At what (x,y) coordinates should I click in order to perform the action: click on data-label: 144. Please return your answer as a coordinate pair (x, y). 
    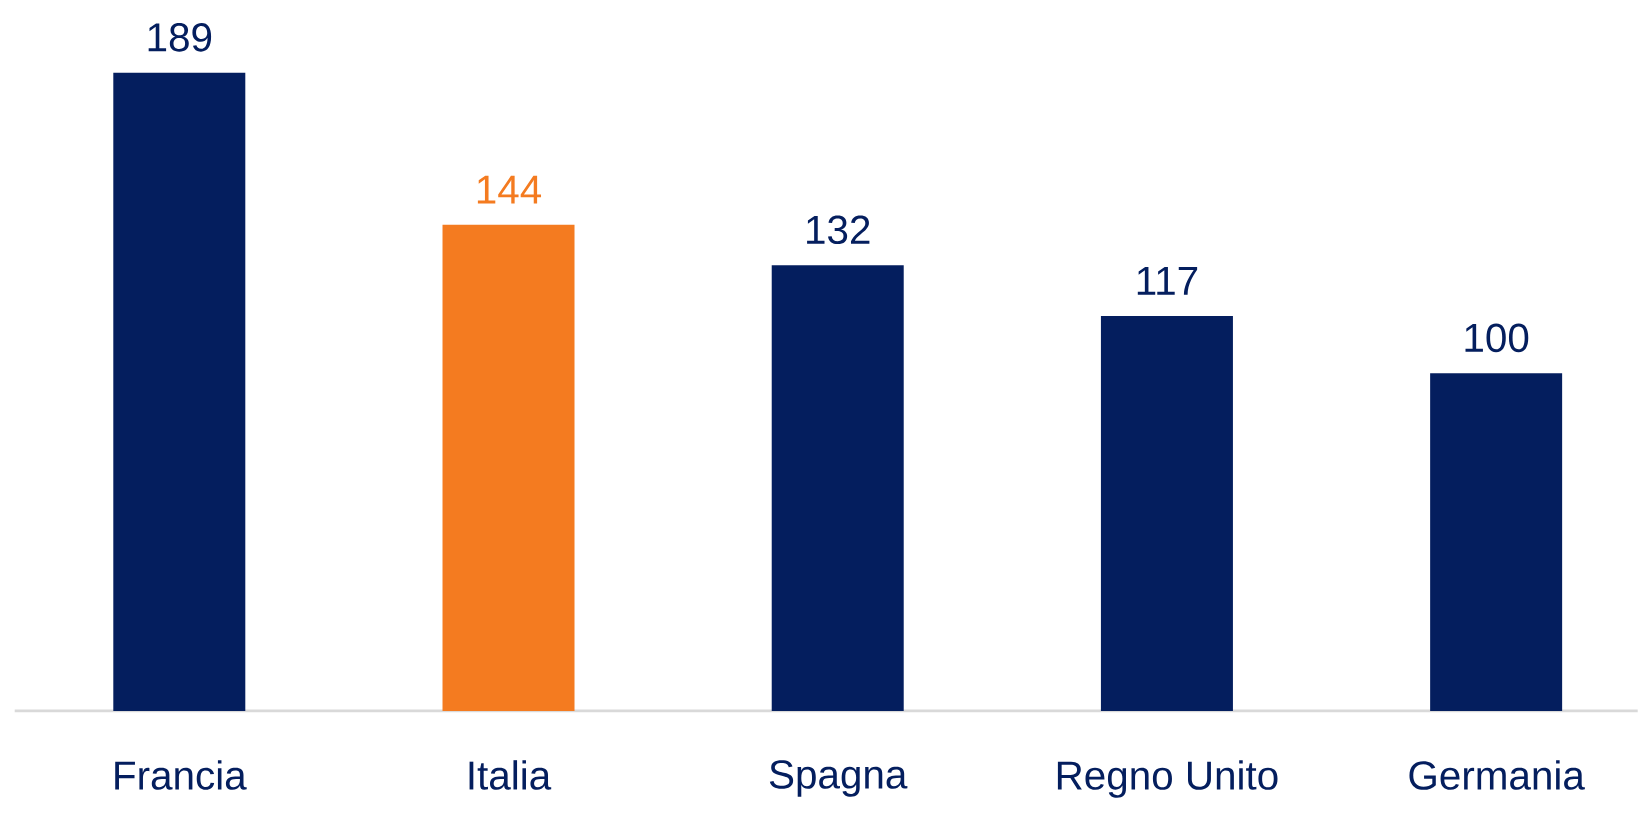
    Looking at the image, I should click on (509, 189).